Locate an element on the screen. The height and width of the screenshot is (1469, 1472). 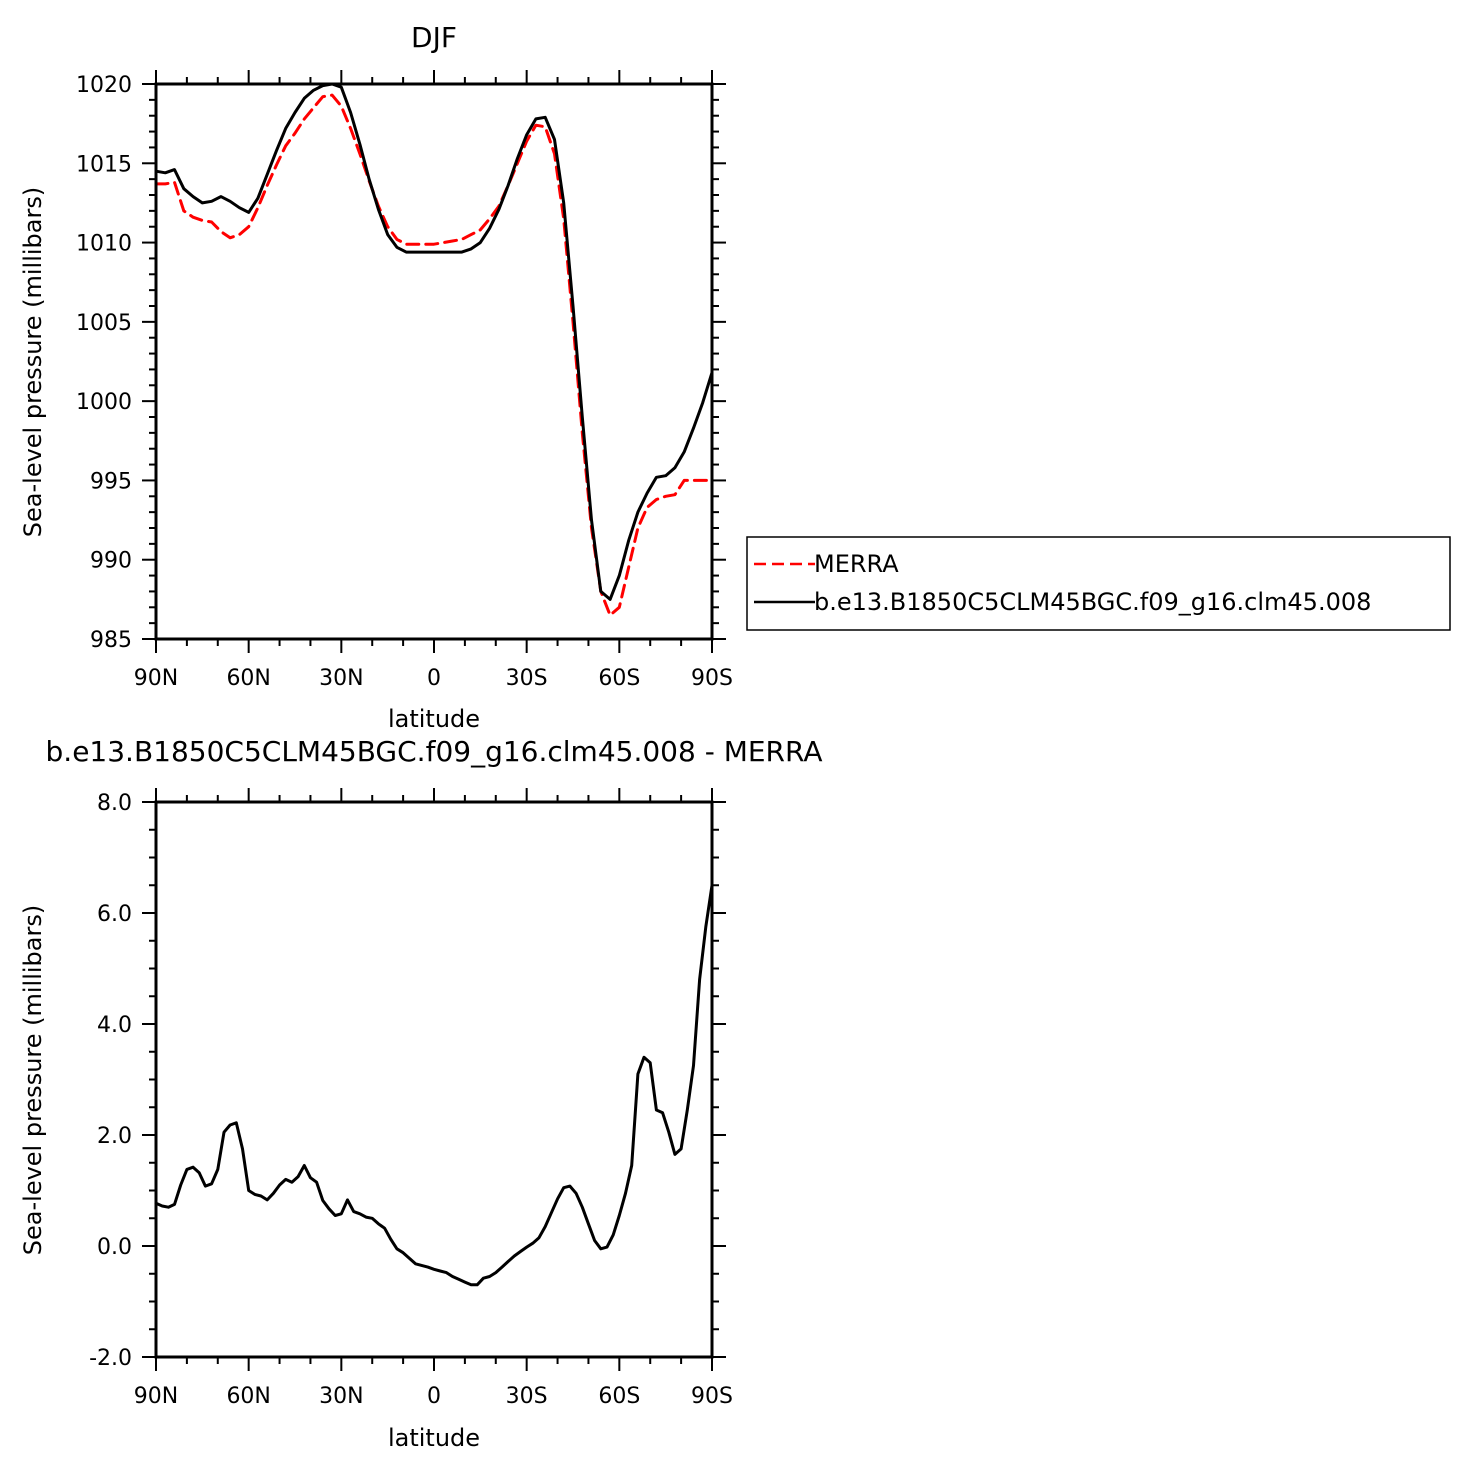
top-y-tick-label: 1015 is located at coordinates (104, 164).